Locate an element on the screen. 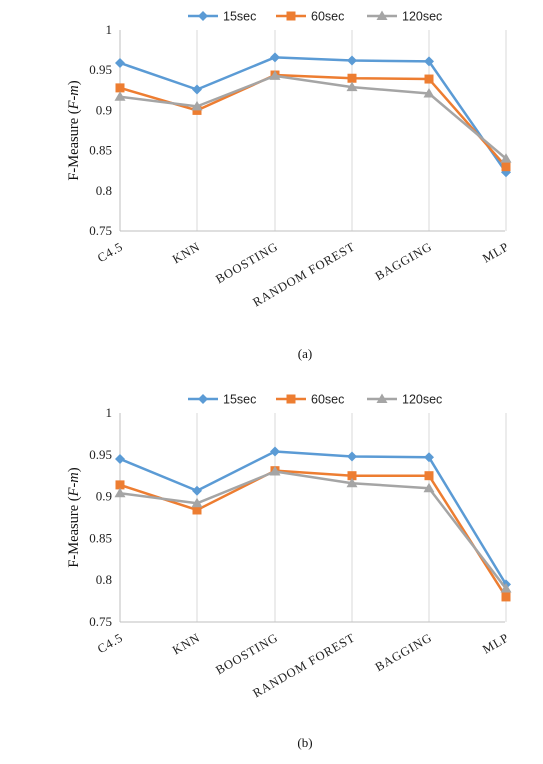 The width and height of the screenshot is (543, 764). chart-caption: (a) is located at coordinates (305, 353).